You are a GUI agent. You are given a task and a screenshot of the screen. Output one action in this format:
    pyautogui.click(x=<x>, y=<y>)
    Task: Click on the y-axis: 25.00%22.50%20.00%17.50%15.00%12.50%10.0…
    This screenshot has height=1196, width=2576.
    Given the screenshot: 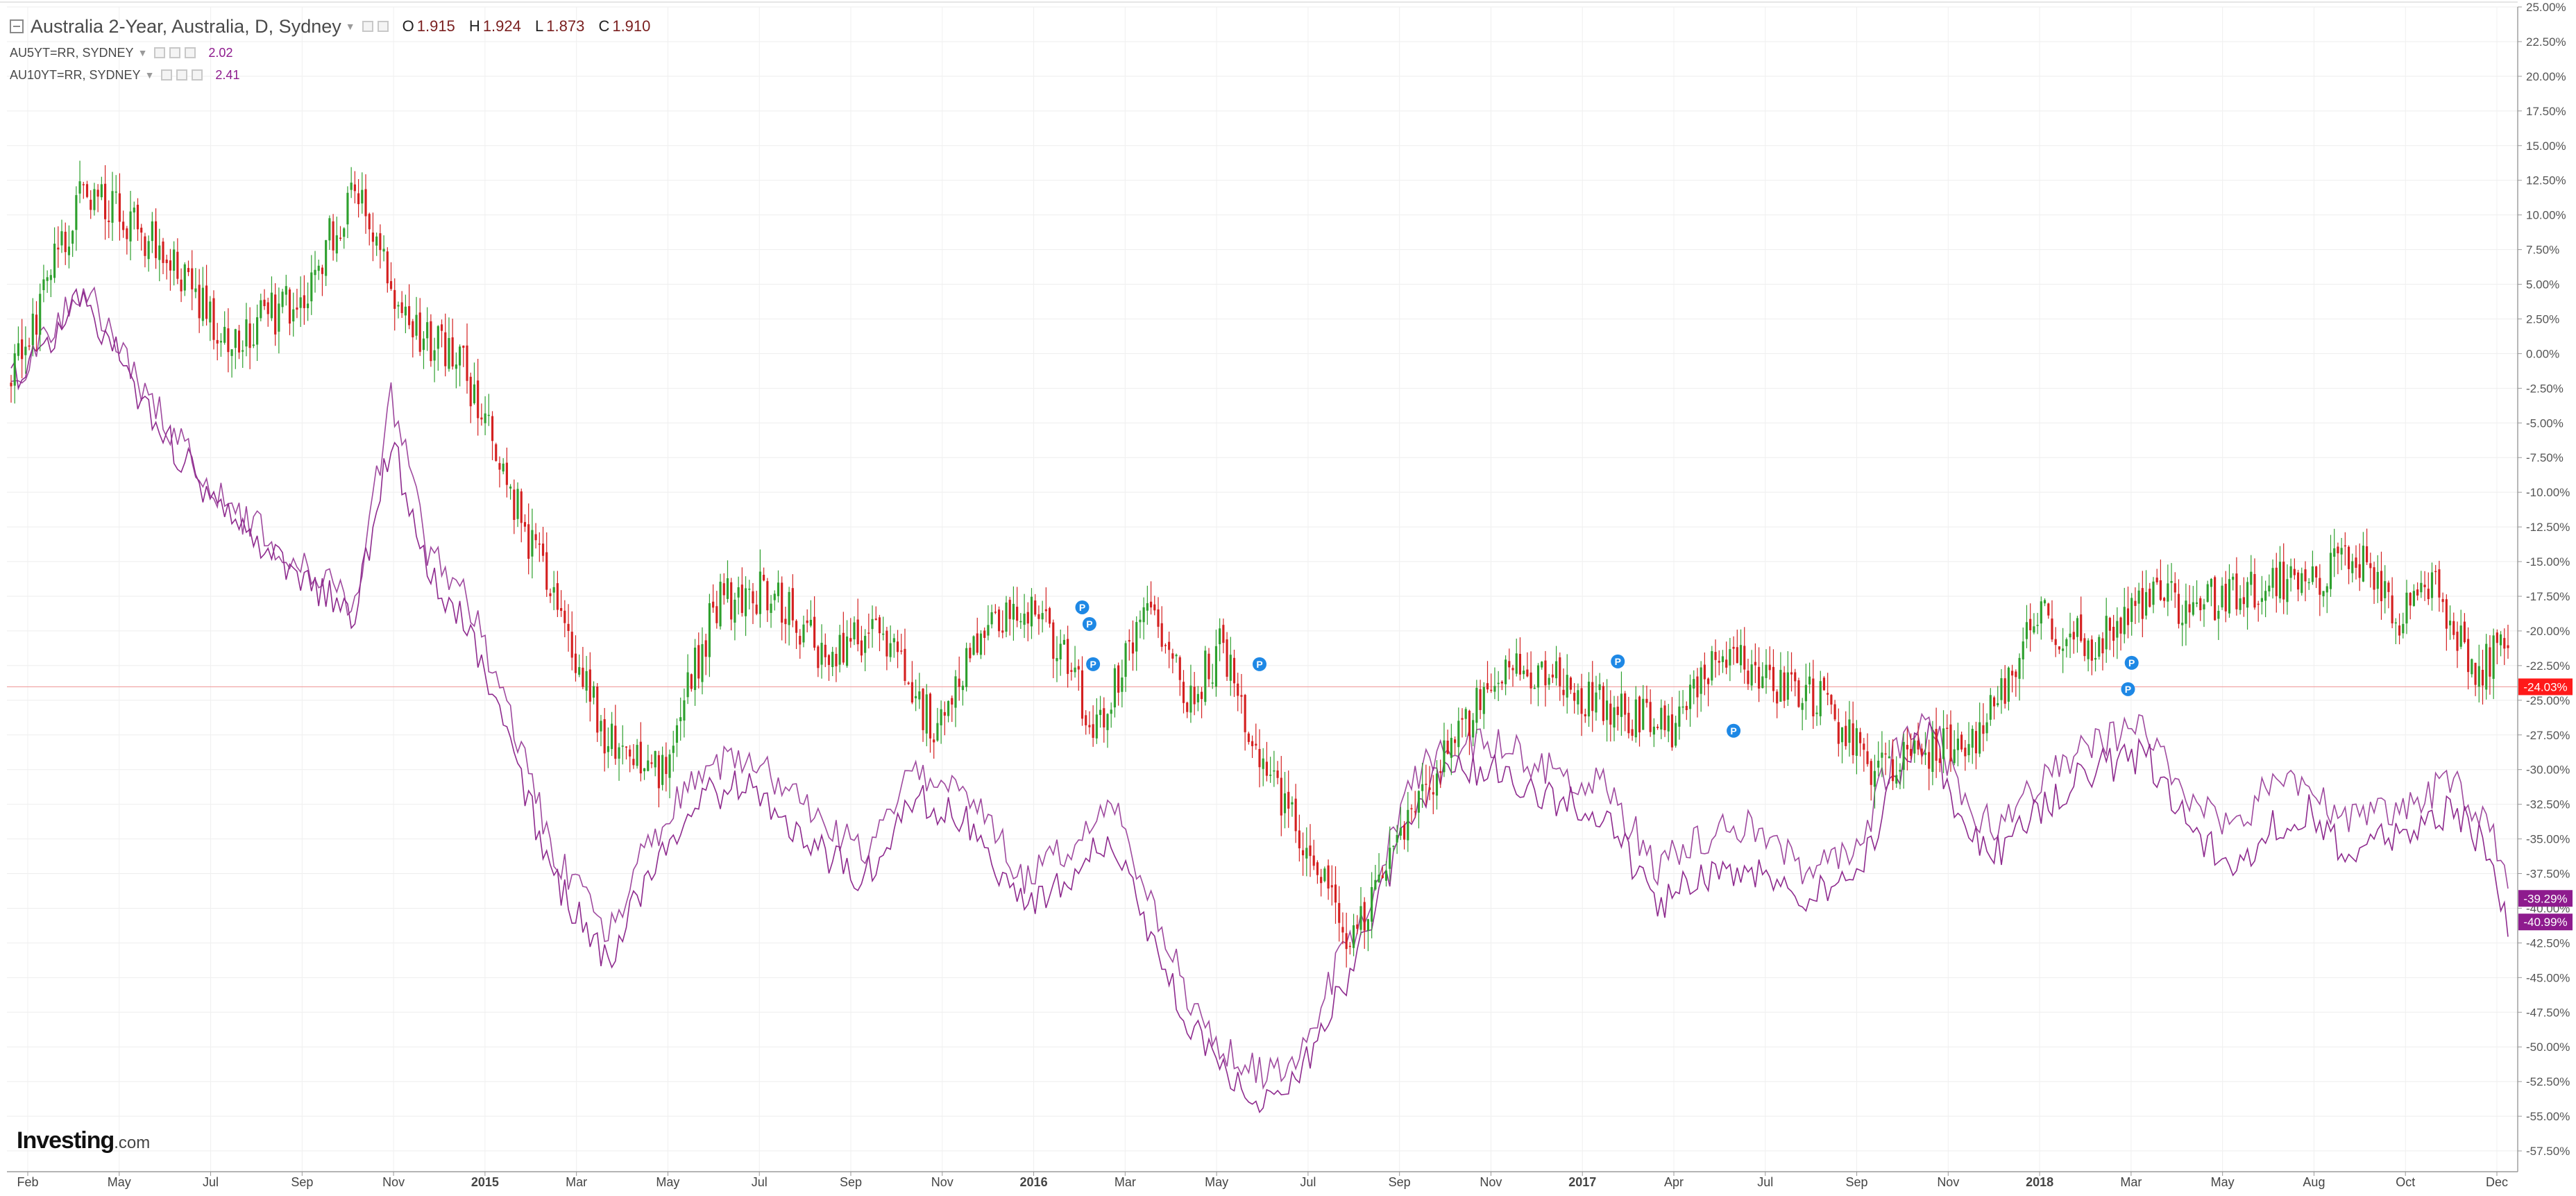 What is the action you would take?
    pyautogui.click(x=2544, y=580)
    